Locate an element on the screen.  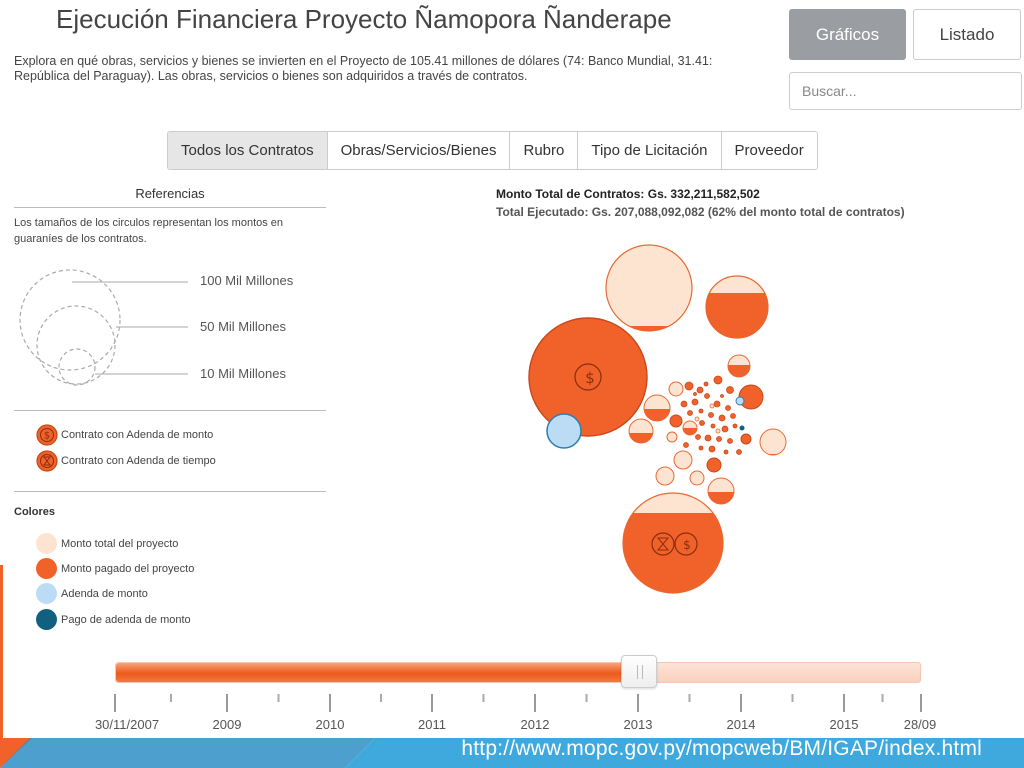
contracts-bubble-chart: $ $ is located at coordinates (659, 423).